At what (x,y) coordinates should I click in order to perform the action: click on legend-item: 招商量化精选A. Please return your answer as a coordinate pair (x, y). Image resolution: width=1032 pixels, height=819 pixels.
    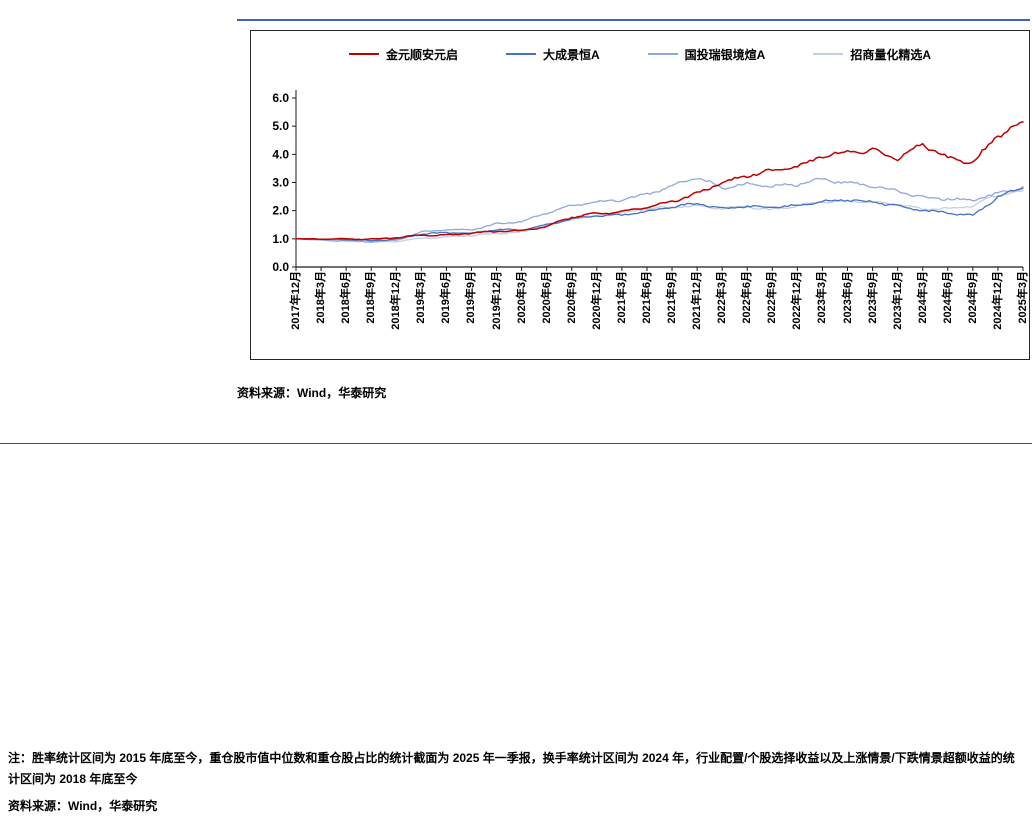
    Looking at the image, I should click on (872, 54).